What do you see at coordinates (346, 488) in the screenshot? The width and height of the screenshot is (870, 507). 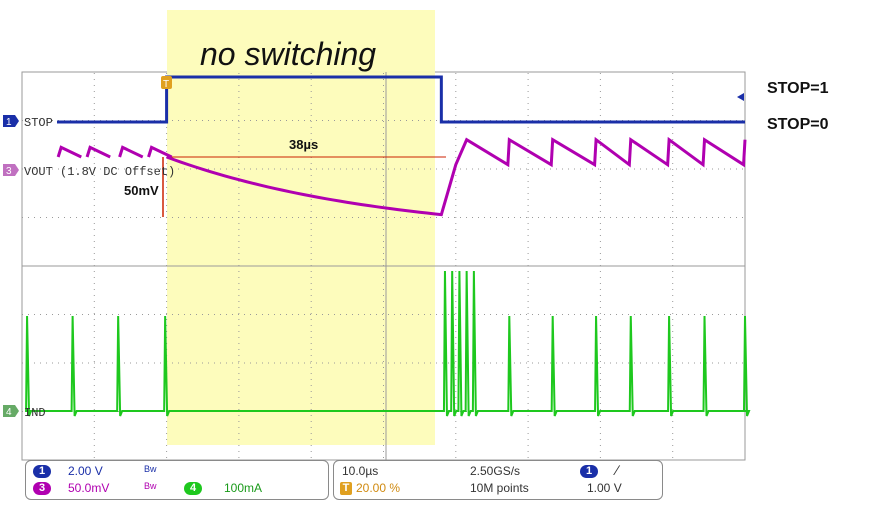 I see `trigger-pos-badge: T` at bounding box center [346, 488].